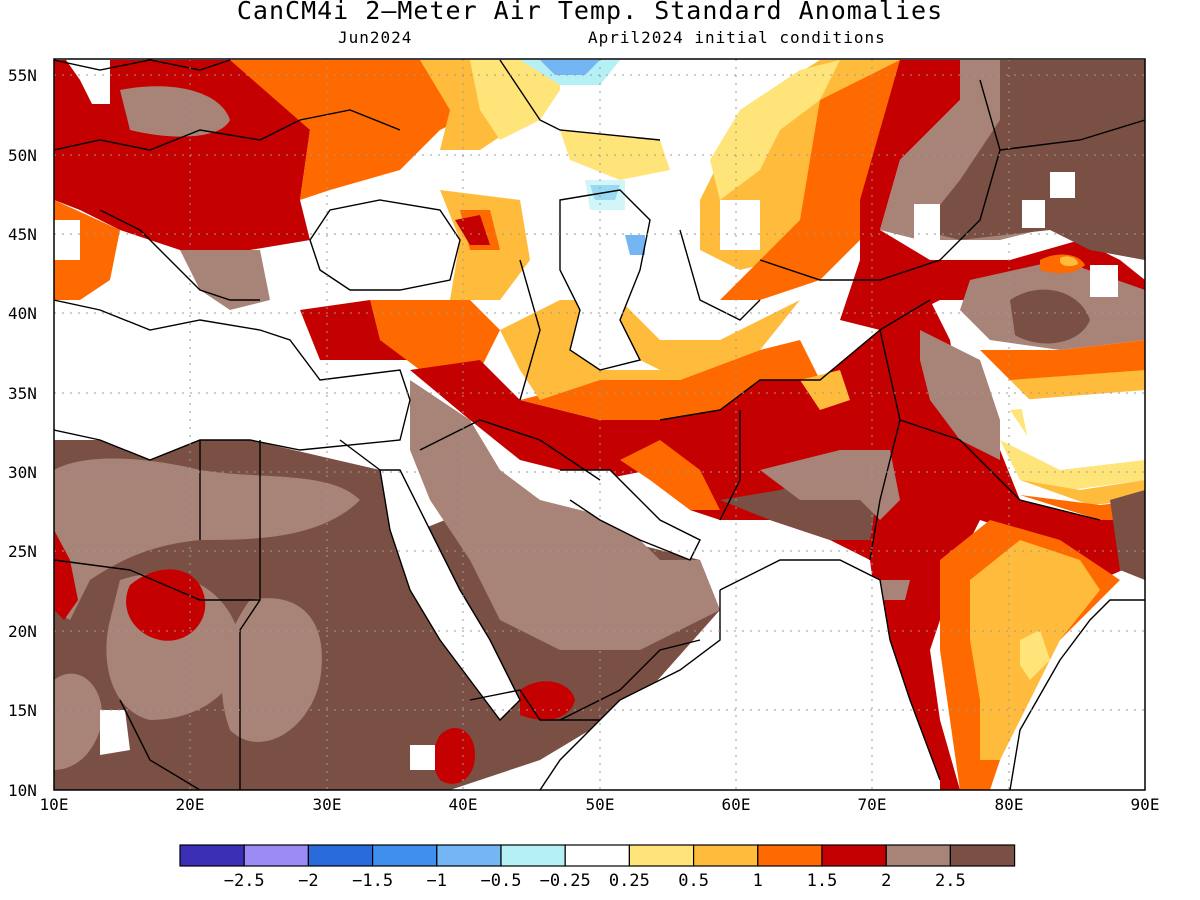 This screenshot has width=1200, height=900. I want to click on legend-label: −0.5, so click(501, 881).